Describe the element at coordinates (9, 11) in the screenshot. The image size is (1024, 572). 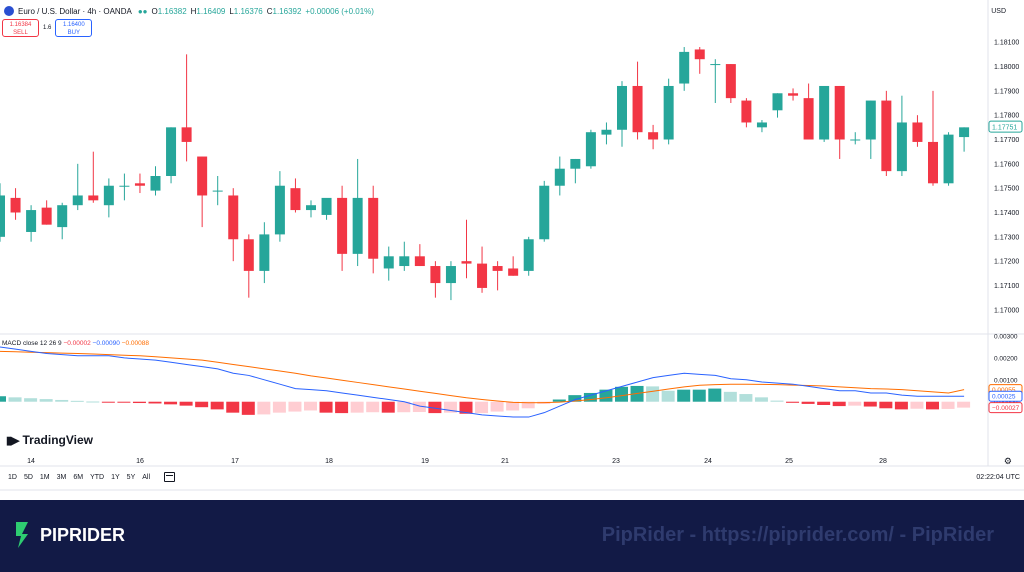
I see `currency-flag-icon` at that location.